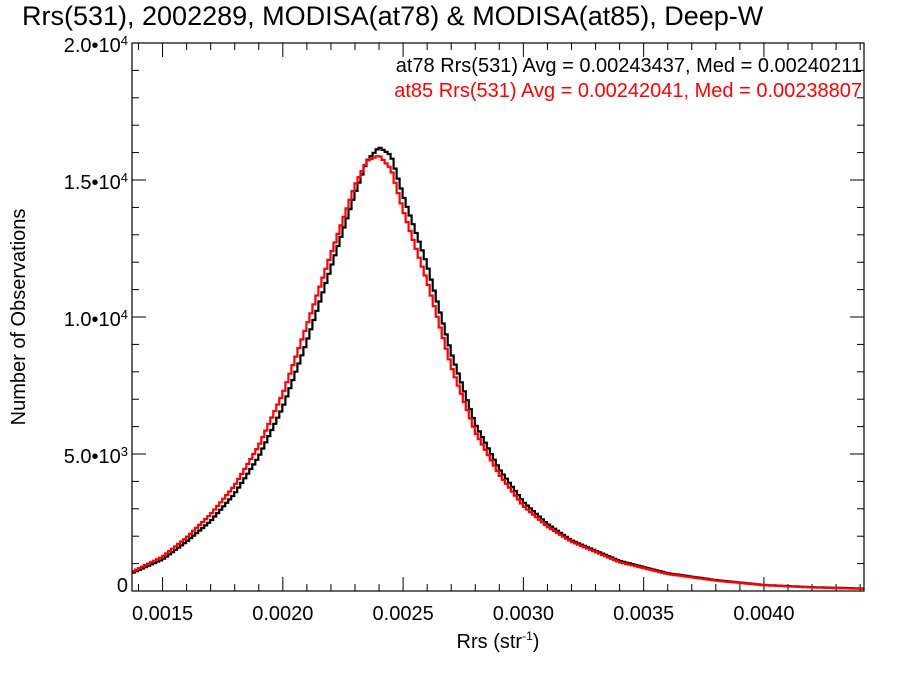  What do you see at coordinates (19, 317) in the screenshot?
I see `y-axis-label: Number of Observations` at bounding box center [19, 317].